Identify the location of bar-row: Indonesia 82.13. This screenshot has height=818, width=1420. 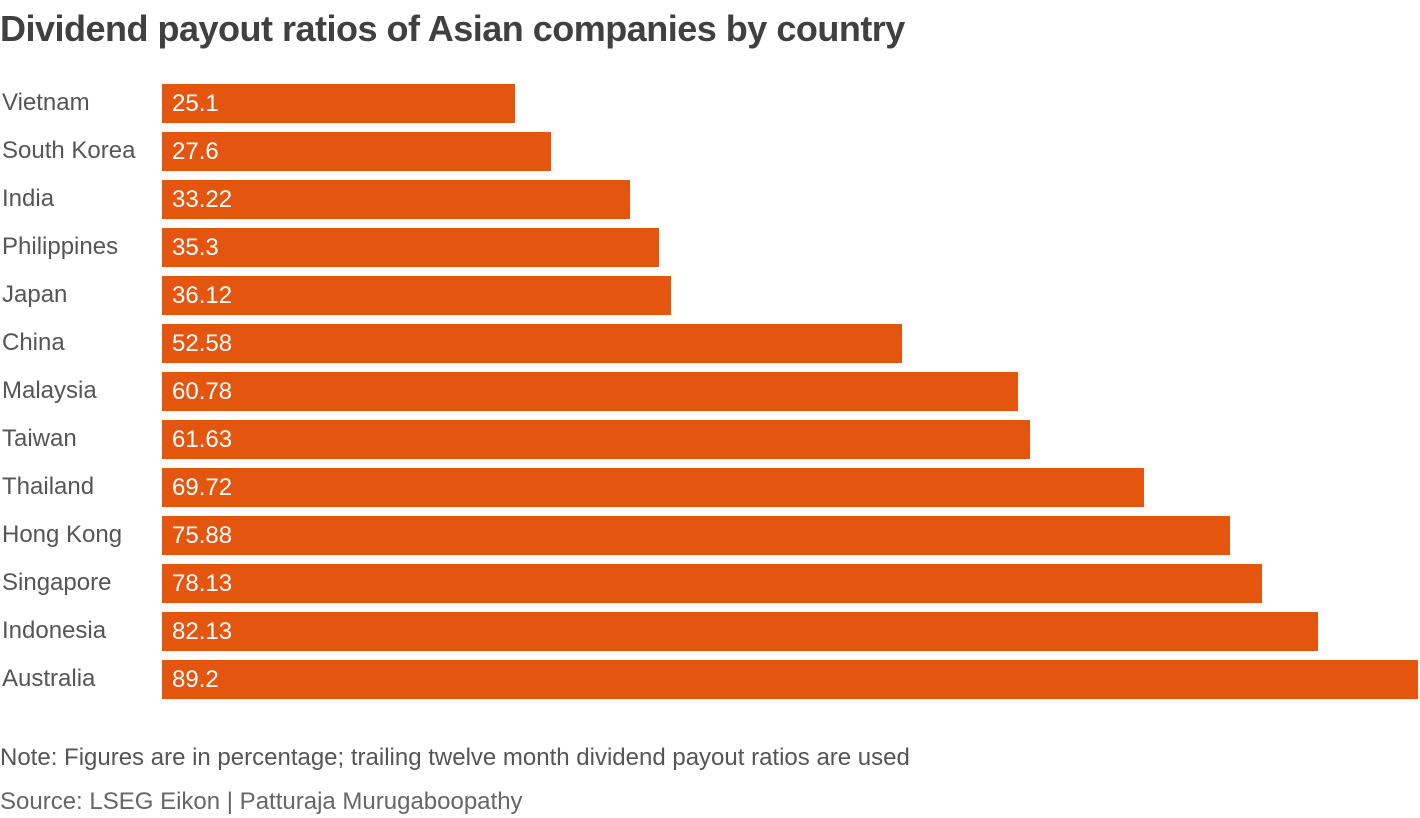
(710, 631).